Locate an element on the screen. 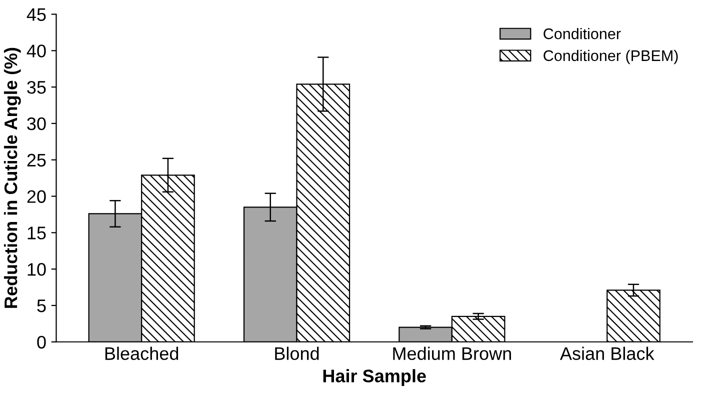 This screenshot has width=703, height=407. y-axis-title: Reduction in Cuticle Angle (%) is located at coordinates (12, 178).